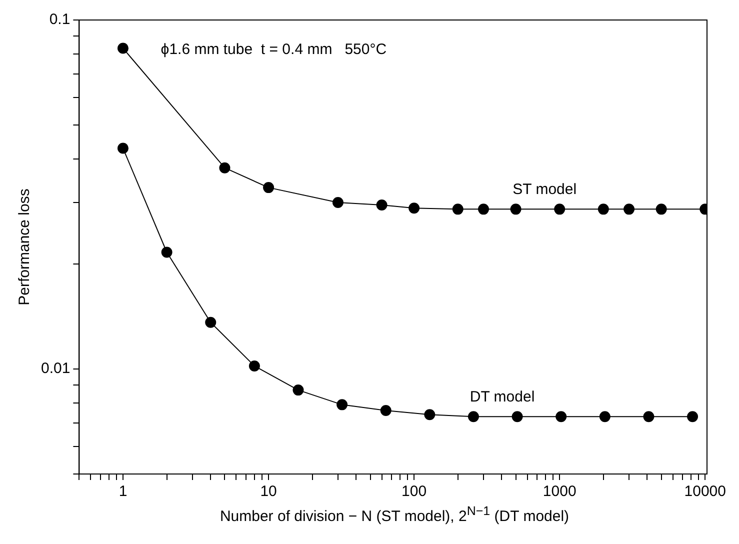  What do you see at coordinates (544, 189) in the screenshot?
I see `series-label: ST model` at bounding box center [544, 189].